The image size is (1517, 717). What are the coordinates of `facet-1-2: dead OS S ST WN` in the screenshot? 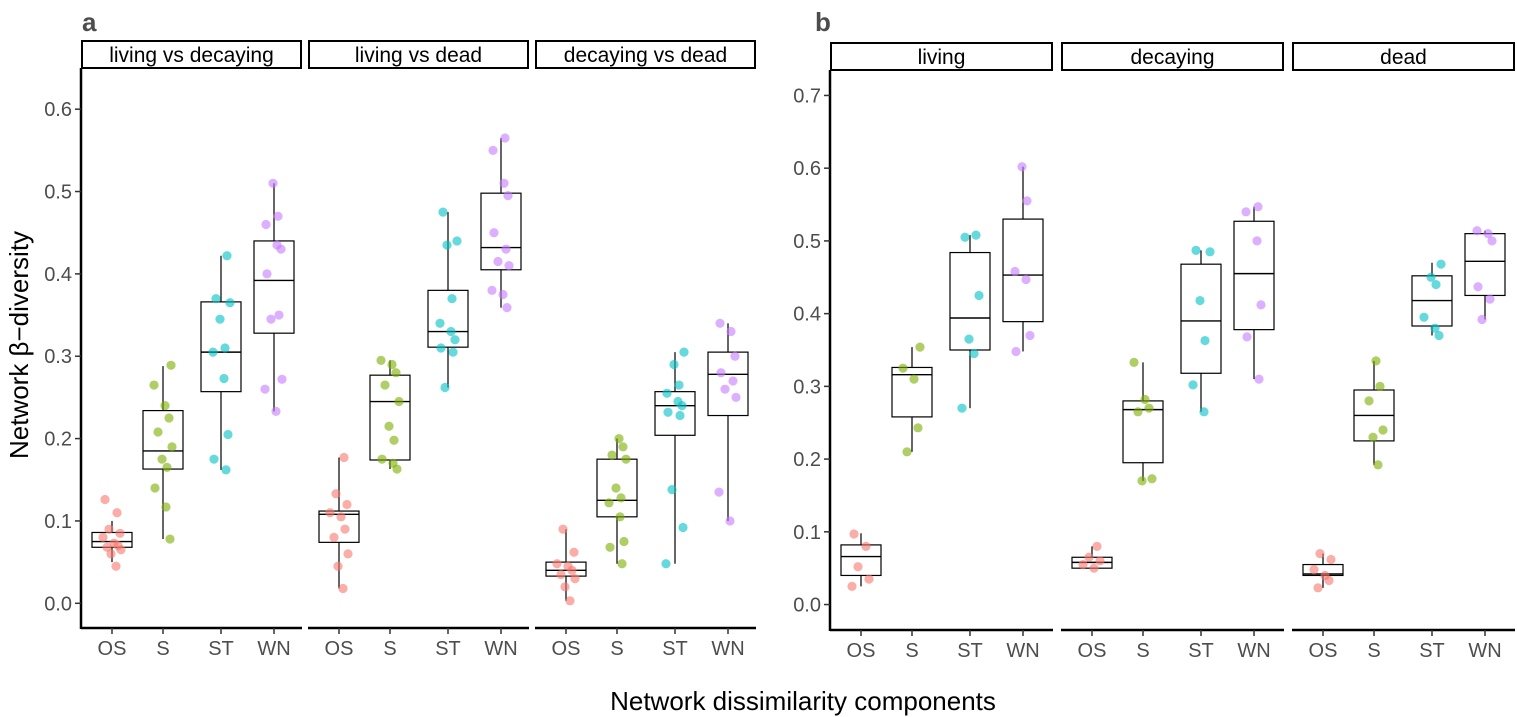 It's located at (1403, 352).